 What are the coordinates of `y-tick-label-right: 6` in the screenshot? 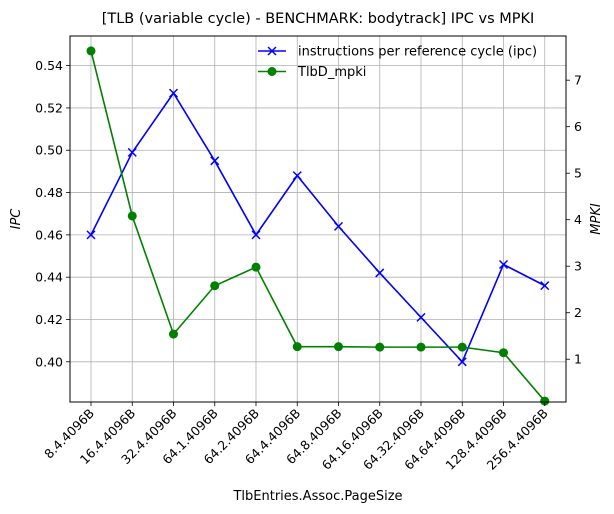 It's located at (578, 126).